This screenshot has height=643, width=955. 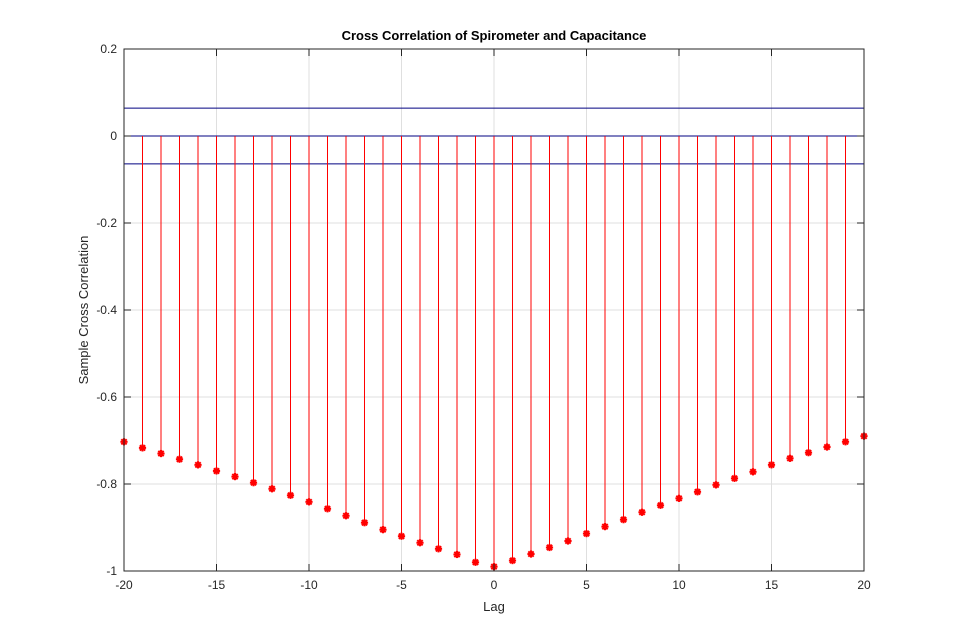 What do you see at coordinates (108, 49) in the screenshot?
I see `y-tick-label: 0.2` at bounding box center [108, 49].